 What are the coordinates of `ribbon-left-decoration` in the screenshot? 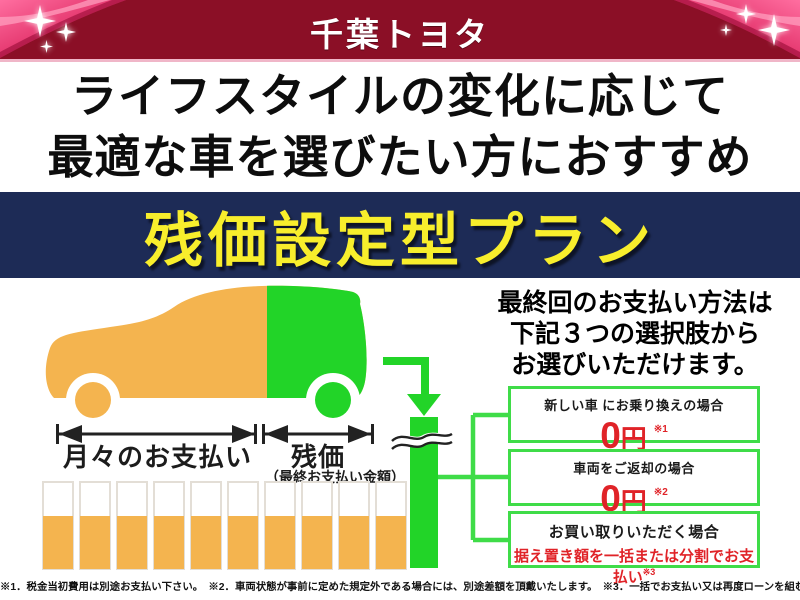 It's located at (63, 29).